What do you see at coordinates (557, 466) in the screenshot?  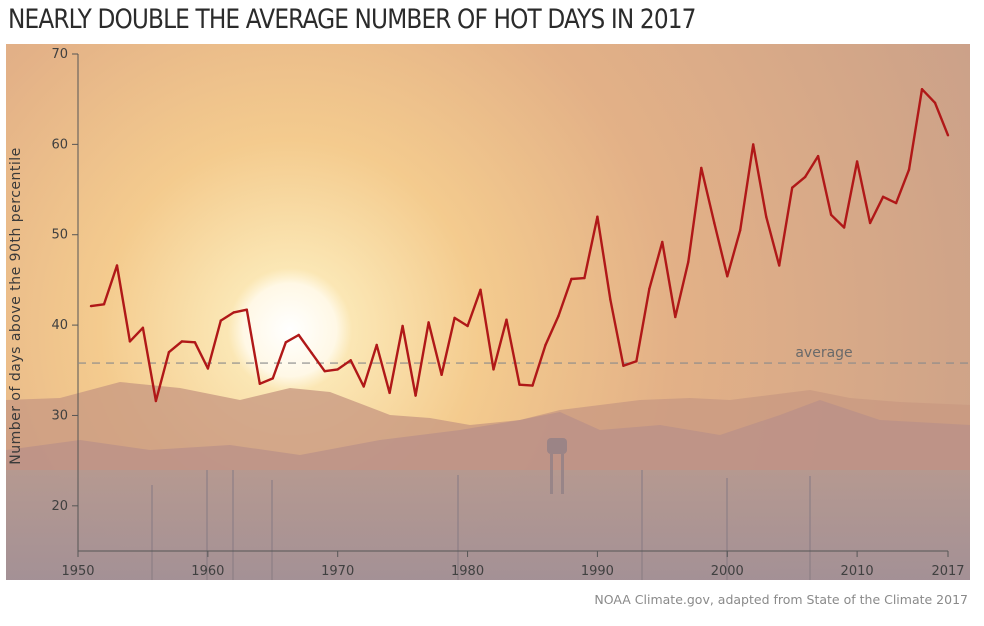 I see `water-tower-icon` at bounding box center [557, 466].